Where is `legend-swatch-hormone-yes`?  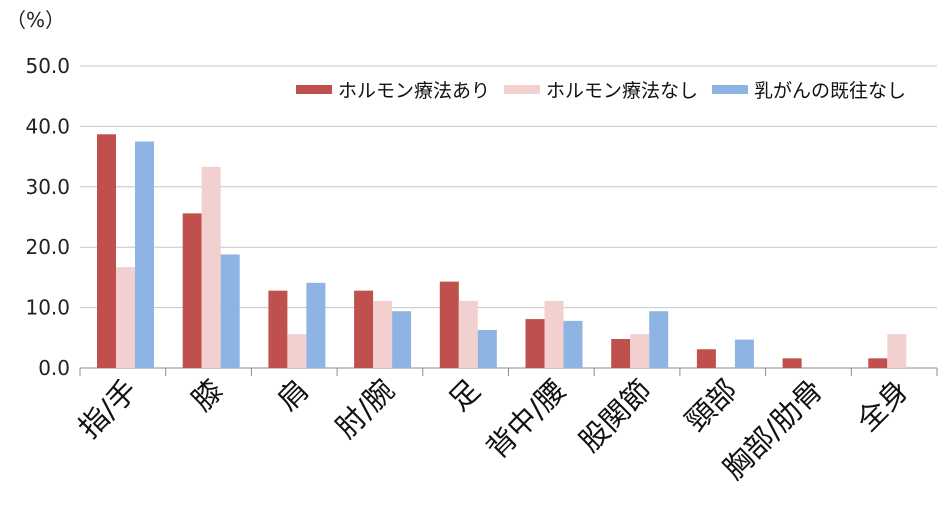
legend-swatch-hormone-yes is located at coordinates (314, 89).